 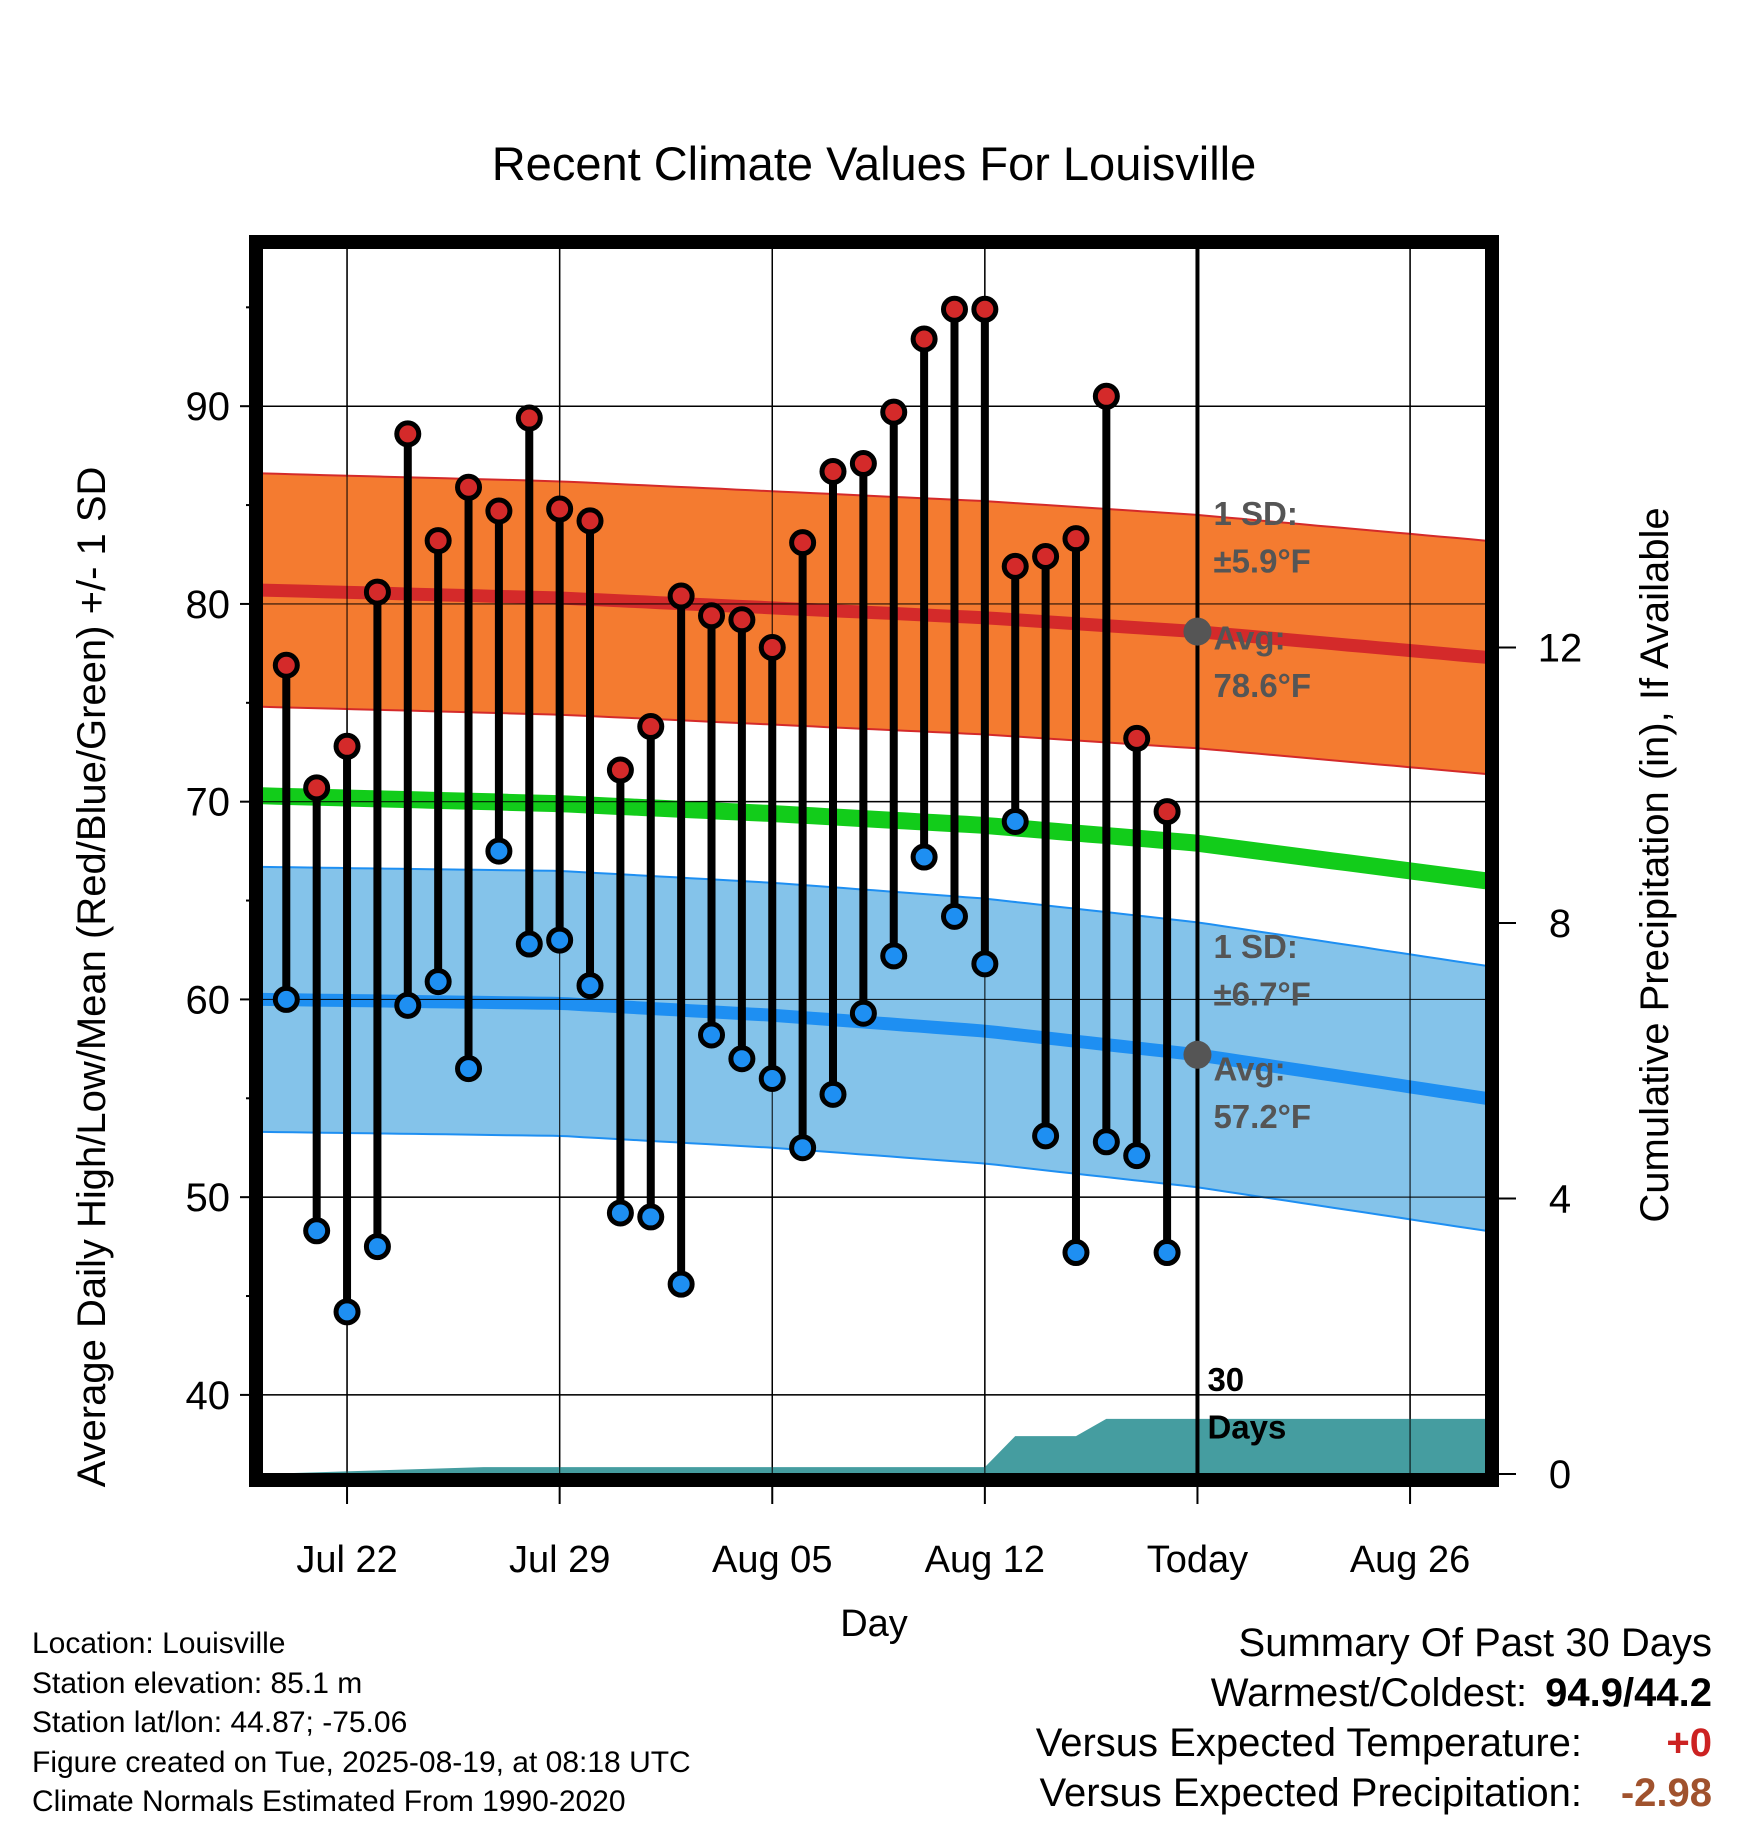 I want to click on y2-tick-label: 0, so click(x=1560, y=1475).